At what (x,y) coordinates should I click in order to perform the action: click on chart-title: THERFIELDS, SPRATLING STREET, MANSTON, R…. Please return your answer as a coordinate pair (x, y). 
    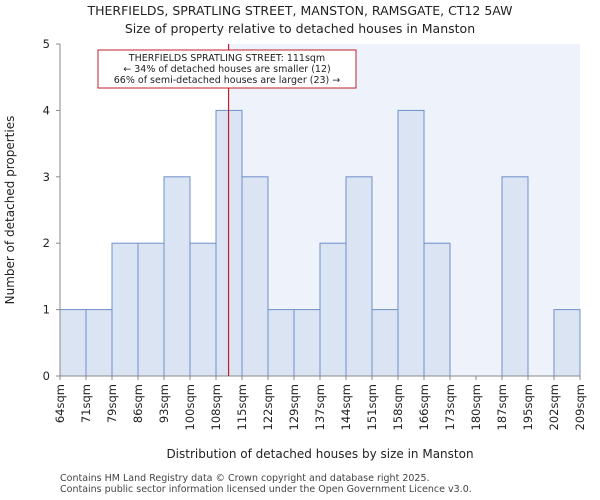
    Looking at the image, I should click on (299, 10).